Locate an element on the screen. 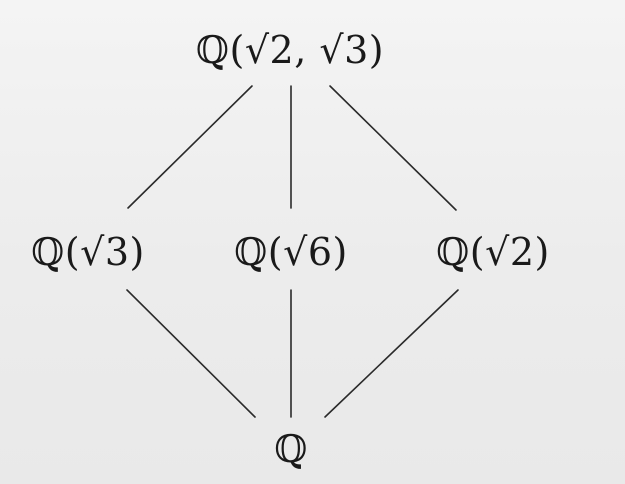 This screenshot has width=625, height=484. node-q-sqrt6: ℚ(√6) is located at coordinates (291, 252).